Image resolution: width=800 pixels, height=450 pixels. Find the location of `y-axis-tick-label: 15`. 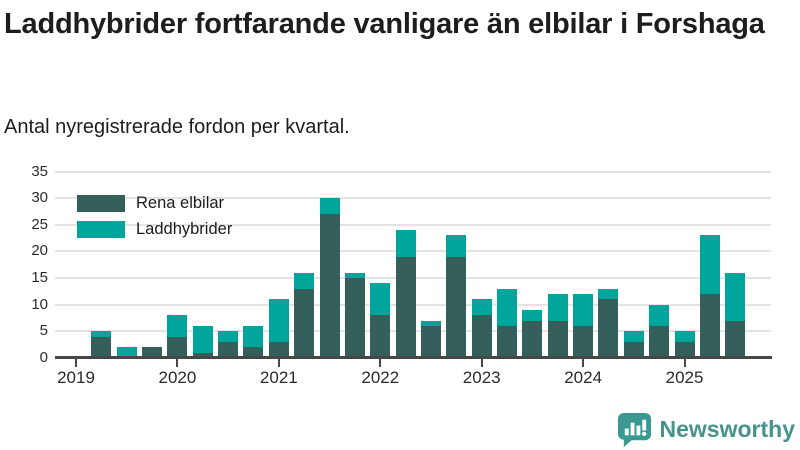

y-axis-tick-label: 15 is located at coordinates (39, 278).